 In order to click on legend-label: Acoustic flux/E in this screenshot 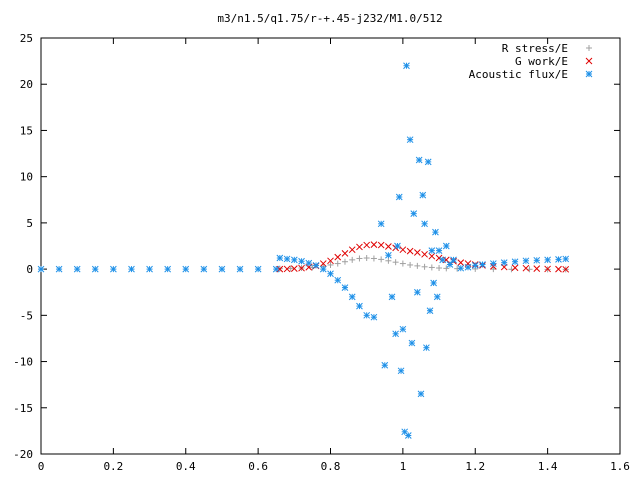, I will do `click(518, 74)`.